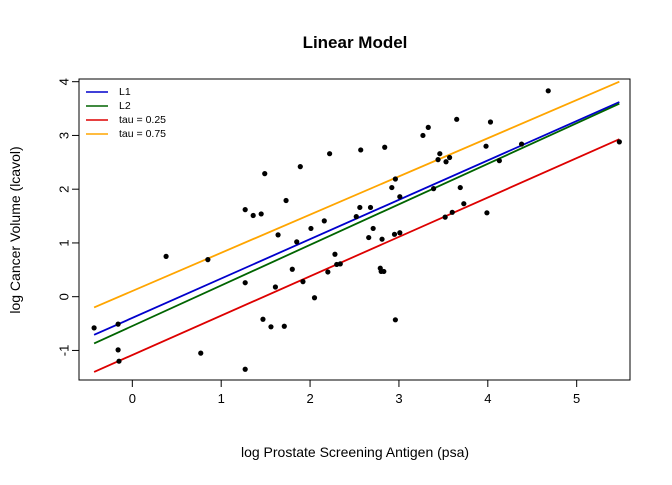 The height and width of the screenshot is (485, 672). What do you see at coordinates (15, 229) in the screenshot?
I see `y-axis-label: log Cancer Volume (lcavol)` at bounding box center [15, 229].